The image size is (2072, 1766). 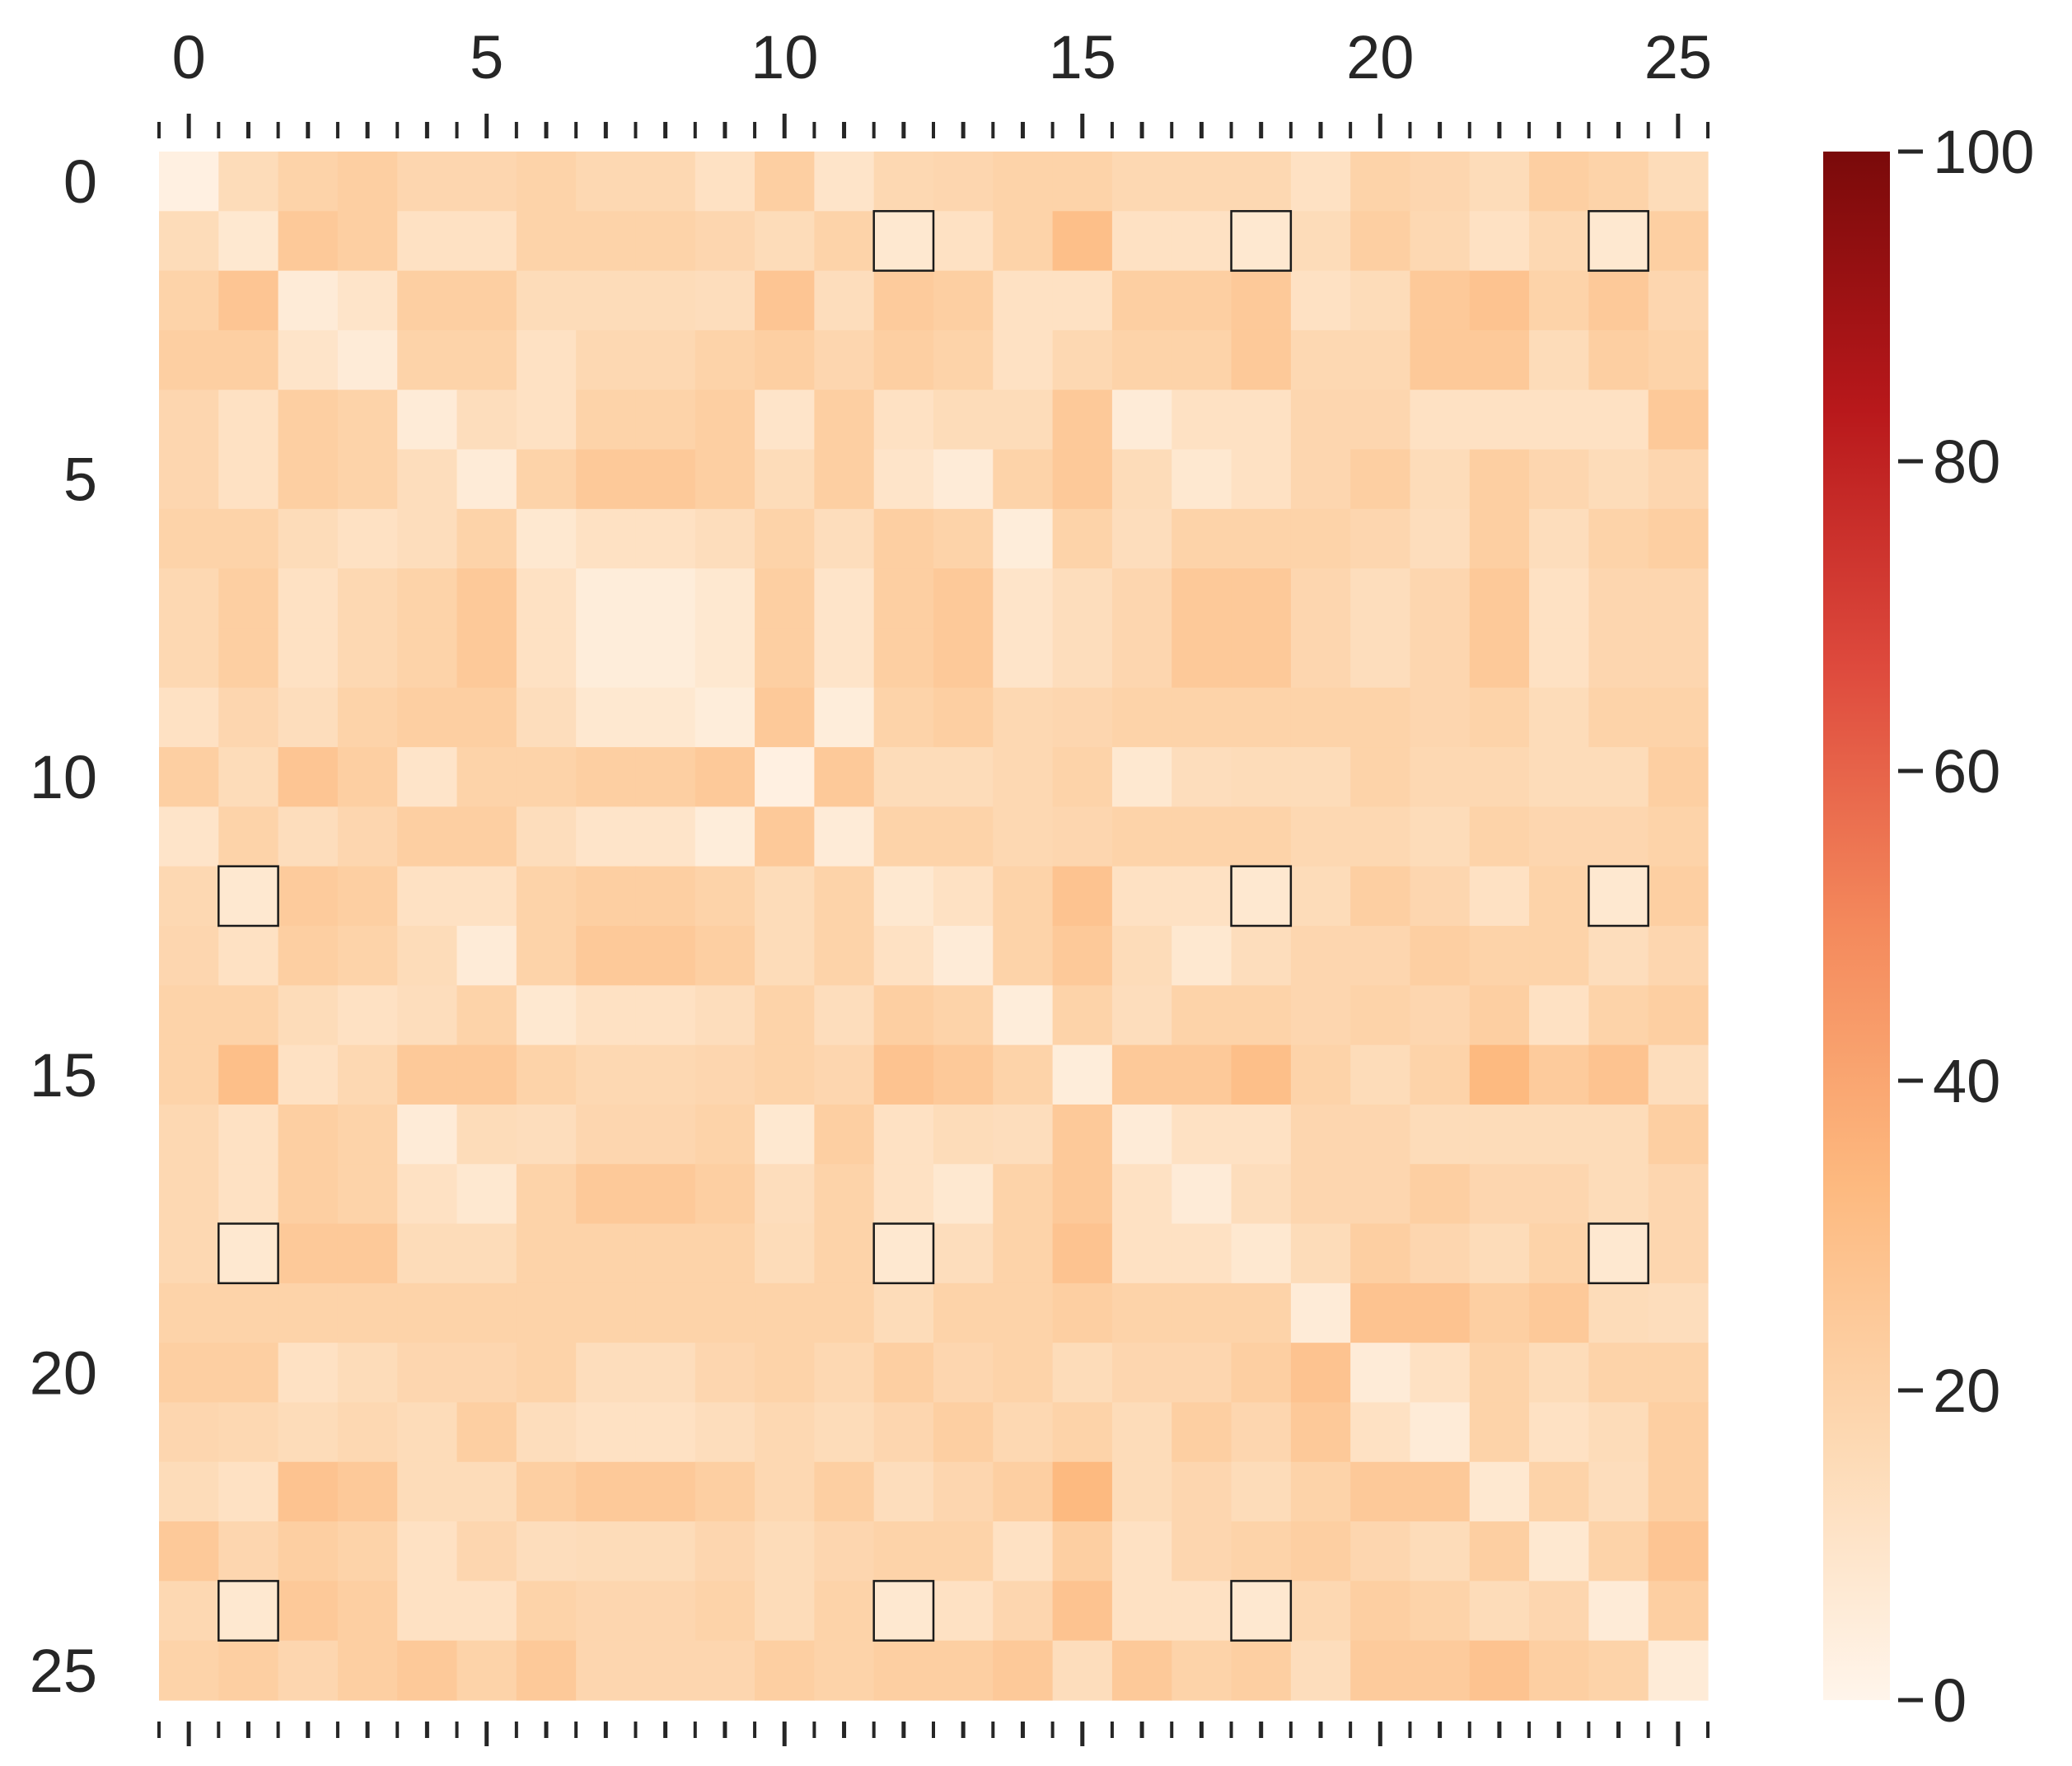 I want to click on colorbar-tick-label: 60, so click(x=1966, y=771).